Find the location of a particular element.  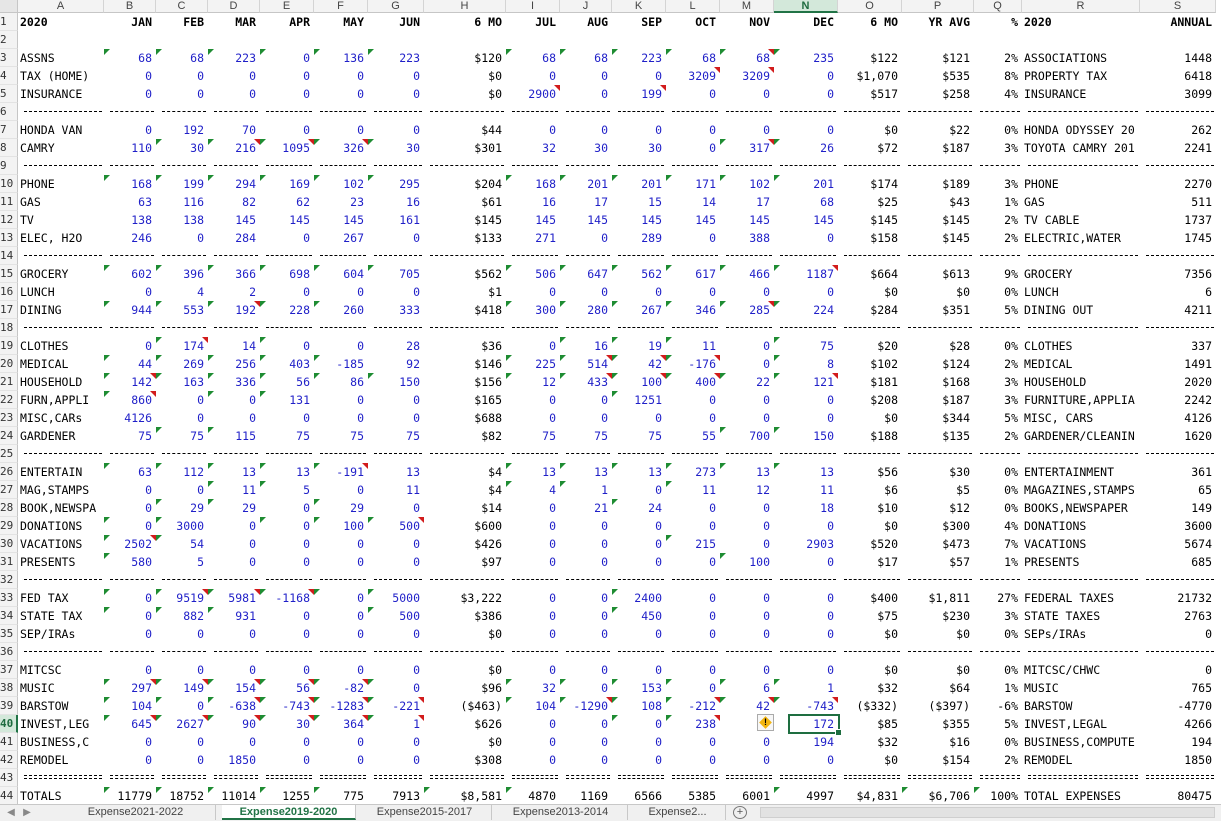

cell-o8: $72 is located at coordinates (887, 148).